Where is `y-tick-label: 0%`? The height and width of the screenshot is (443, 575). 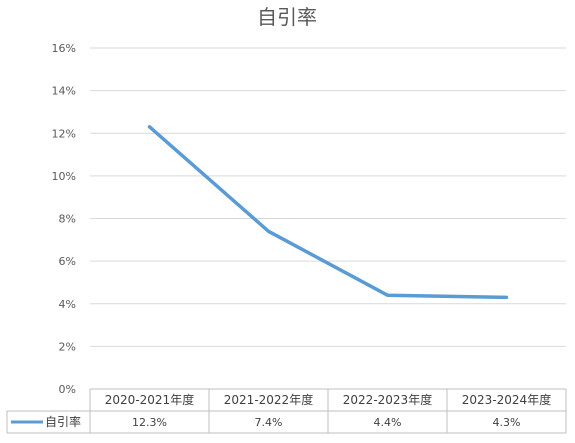
y-tick-label: 0% is located at coordinates (67, 389).